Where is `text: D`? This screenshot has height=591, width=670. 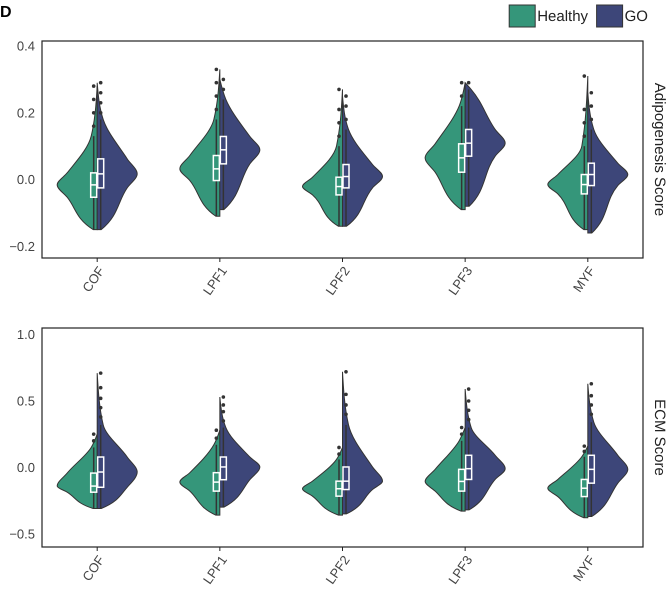
text: D is located at coordinates (6, 12).